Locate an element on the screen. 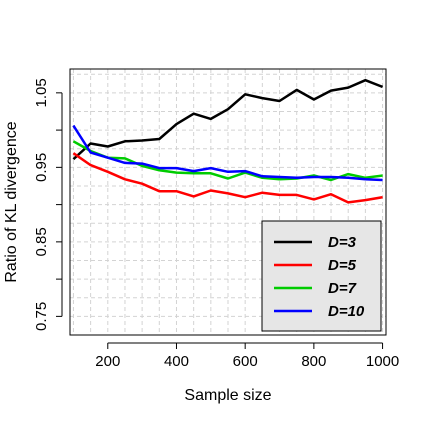 This screenshot has height=423, width=423. x-axis-label: Sample size is located at coordinates (227, 395).